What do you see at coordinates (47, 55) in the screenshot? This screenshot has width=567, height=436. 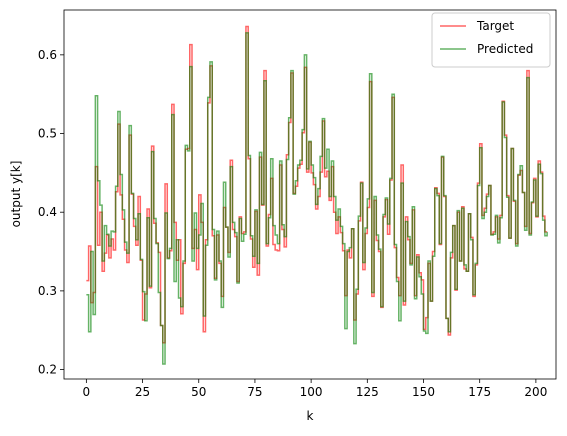 I see `y-tick-label: 0.6` at bounding box center [47, 55].